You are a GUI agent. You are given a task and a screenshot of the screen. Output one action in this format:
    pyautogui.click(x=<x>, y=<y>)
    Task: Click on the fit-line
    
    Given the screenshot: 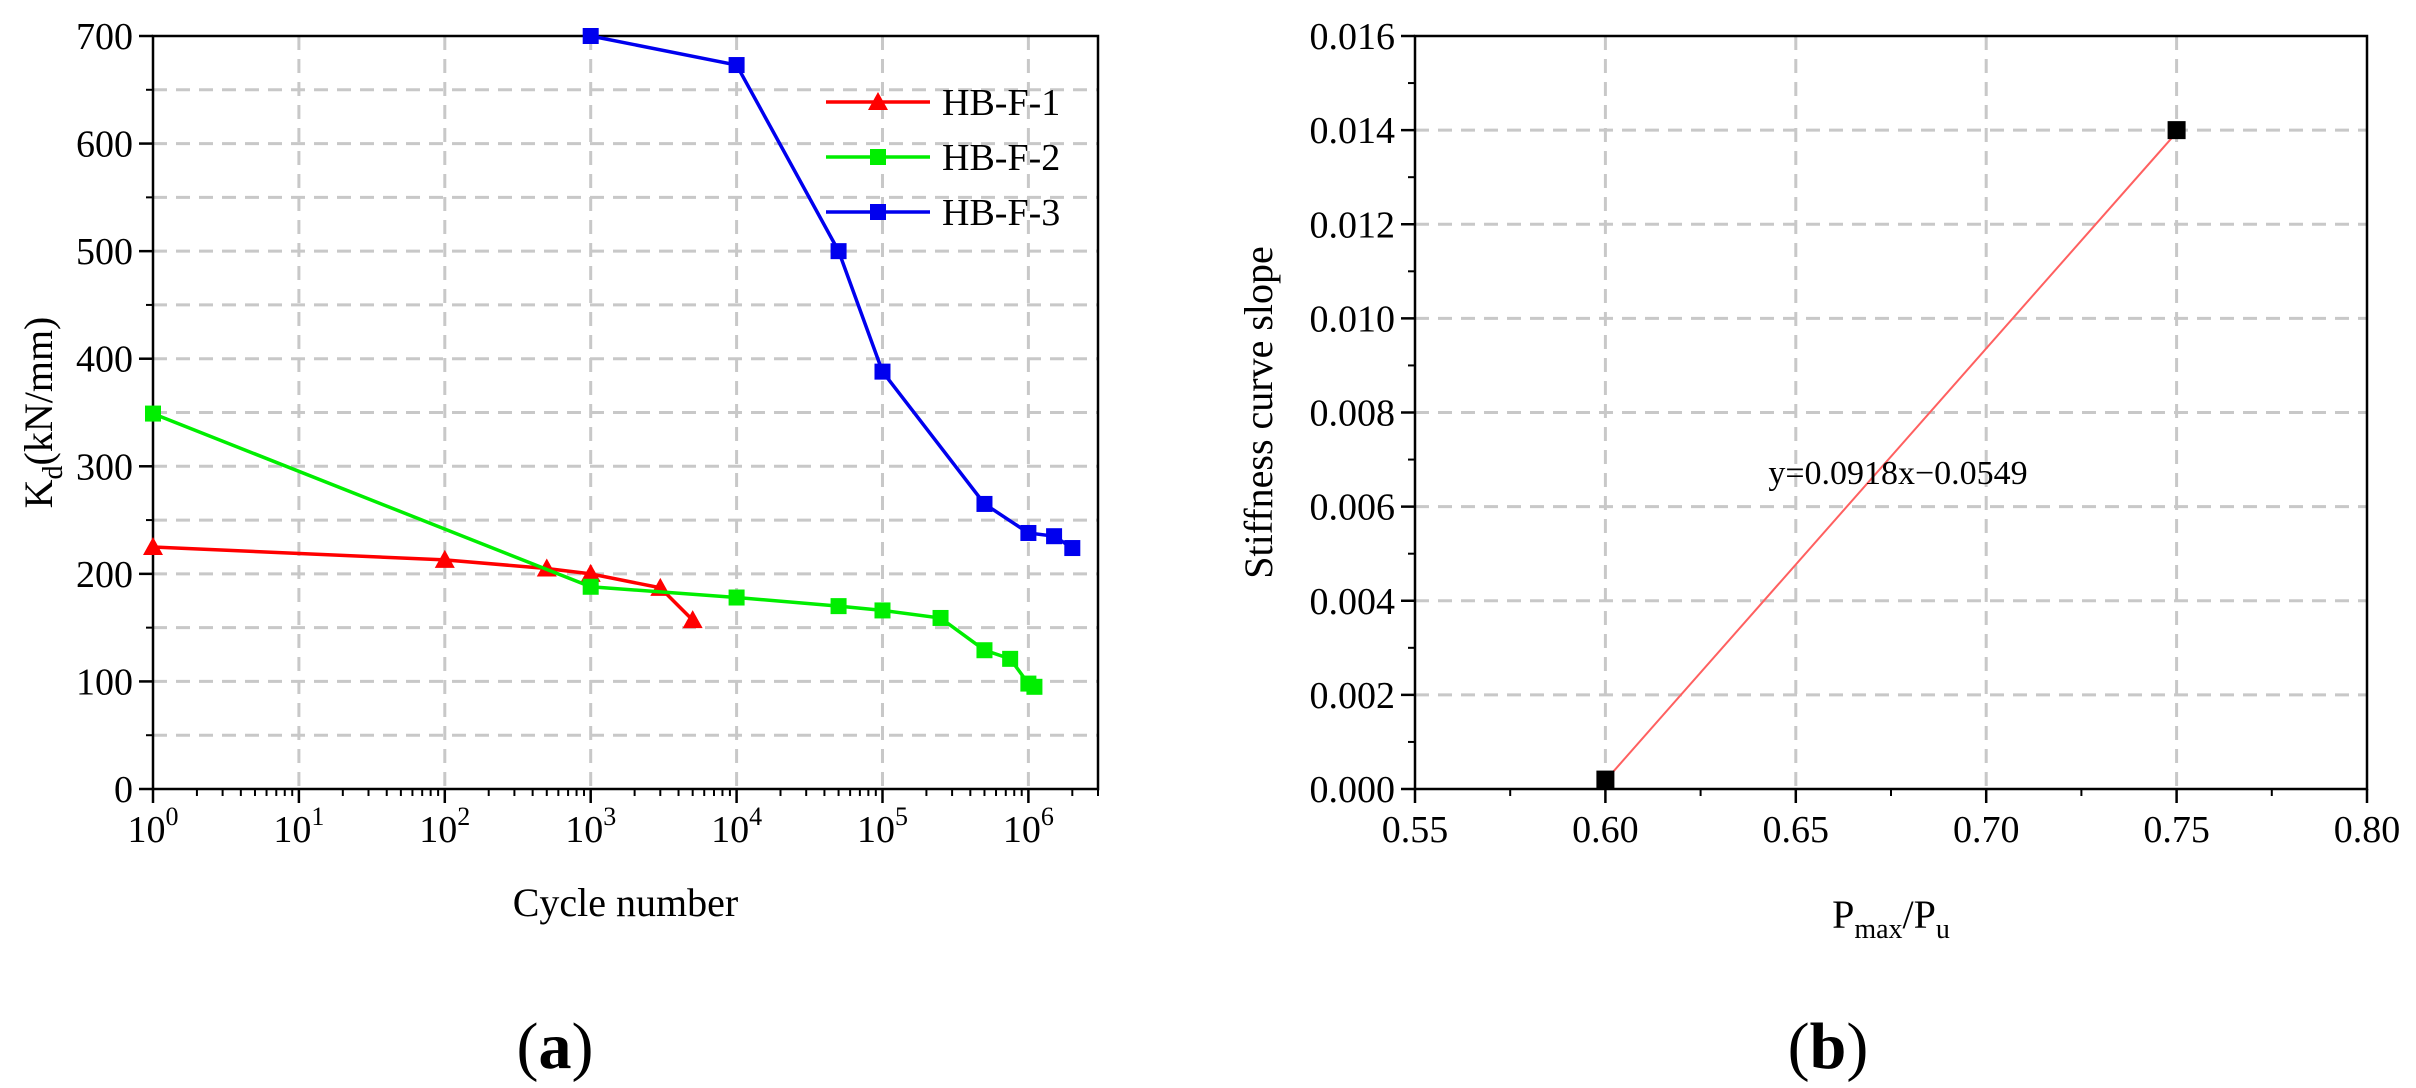 What is the action you would take?
    pyautogui.click(x=1891, y=456)
    